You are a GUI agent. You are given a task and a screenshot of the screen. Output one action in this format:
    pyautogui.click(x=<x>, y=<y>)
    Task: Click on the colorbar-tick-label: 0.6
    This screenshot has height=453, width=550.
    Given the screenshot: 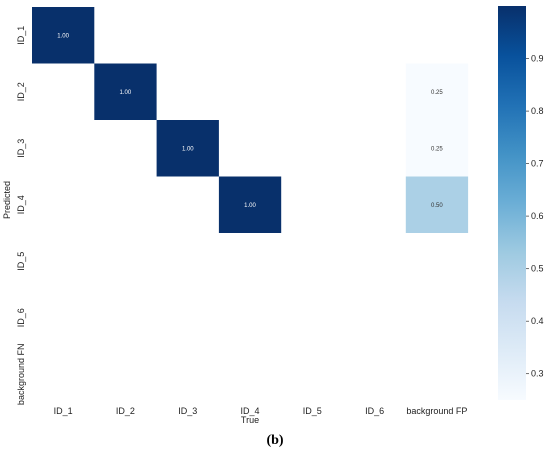 What is the action you would take?
    pyautogui.click(x=537, y=216)
    